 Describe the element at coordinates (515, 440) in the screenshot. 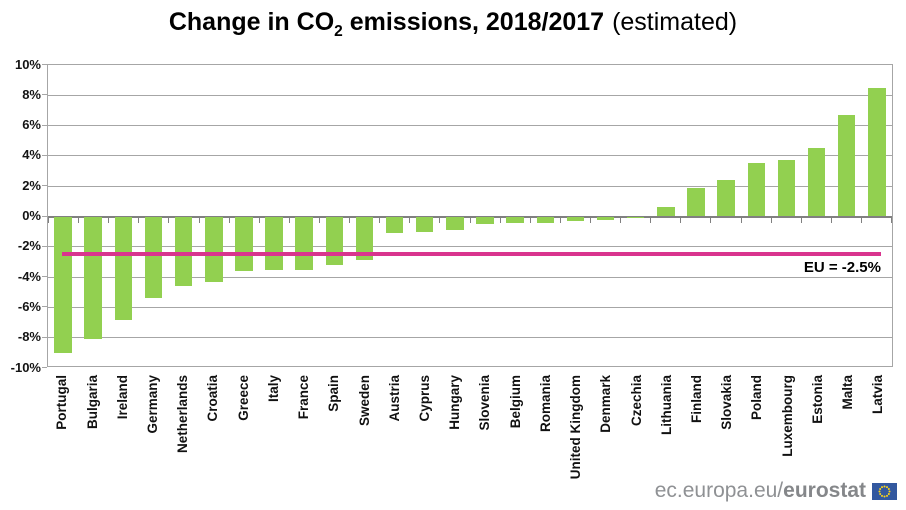

I see `x-label-cell-belgium: Belgium` at that location.